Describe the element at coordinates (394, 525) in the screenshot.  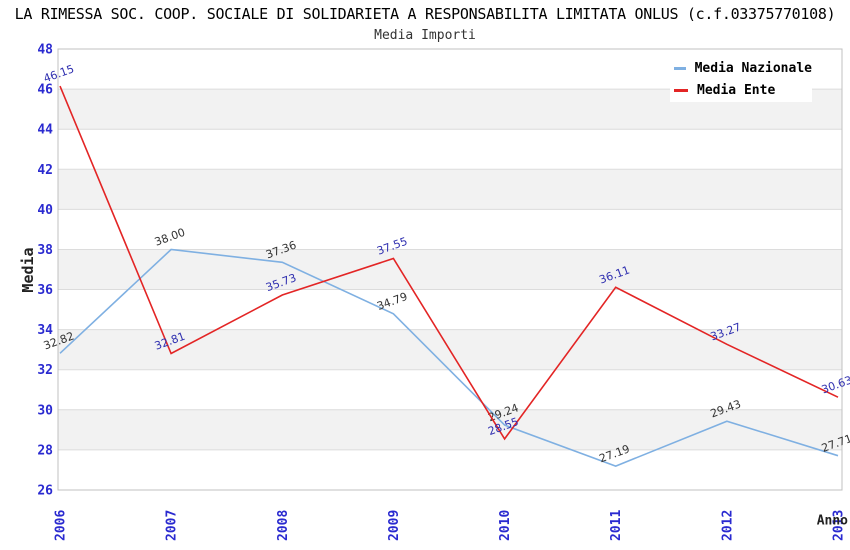
I see `x-tick-label: 2009` at that location.